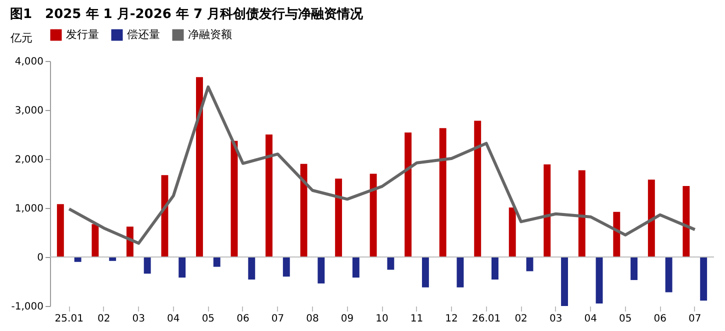  What do you see at coordinates (417, 319) in the screenshot?
I see `x-tick-label: 11` at bounding box center [417, 319].